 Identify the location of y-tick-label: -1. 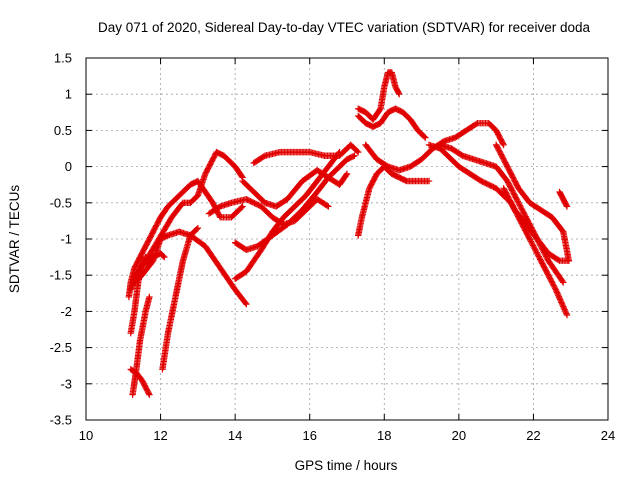
(66, 239).